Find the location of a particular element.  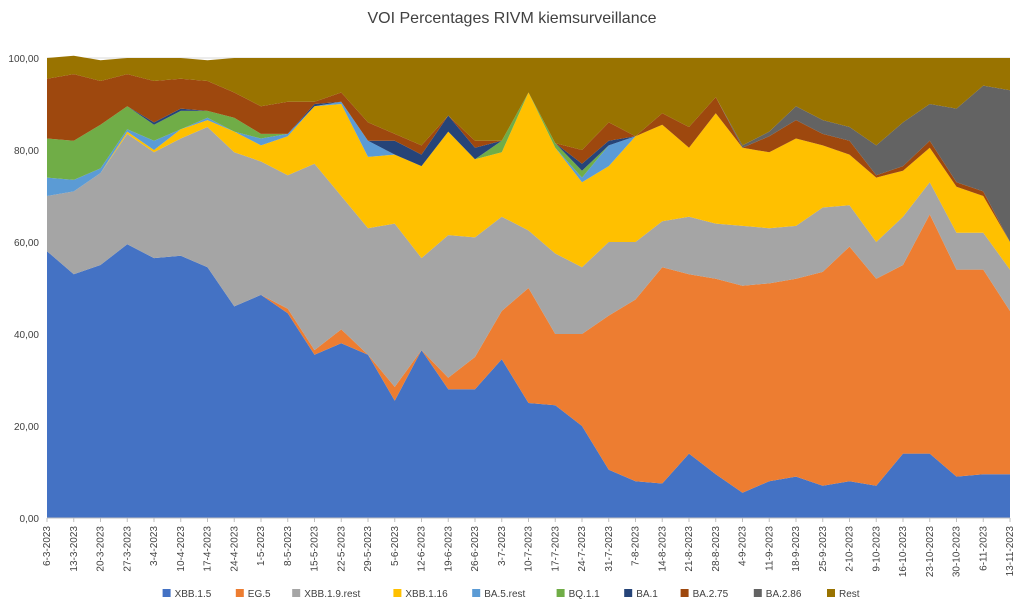

y-tick-label: 20,00 is located at coordinates (26, 427).